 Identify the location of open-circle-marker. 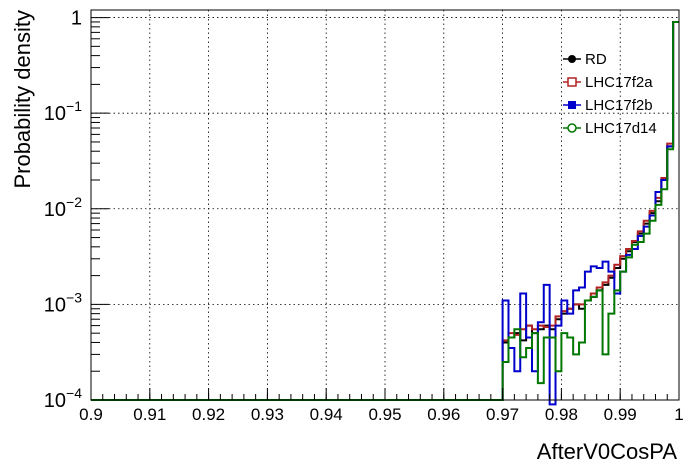
(572, 128).